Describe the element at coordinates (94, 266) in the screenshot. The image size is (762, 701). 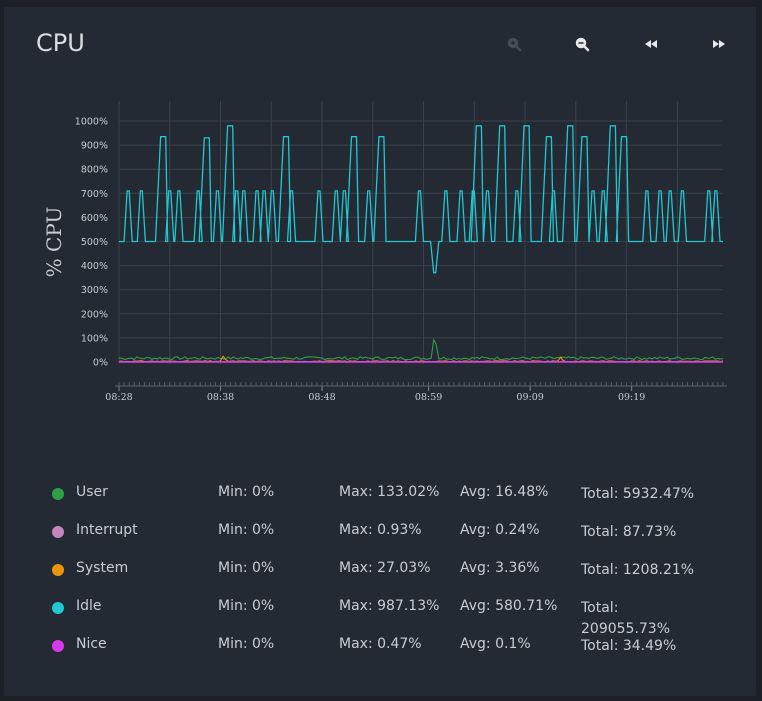
I see `y-tick-label: 400%` at that location.